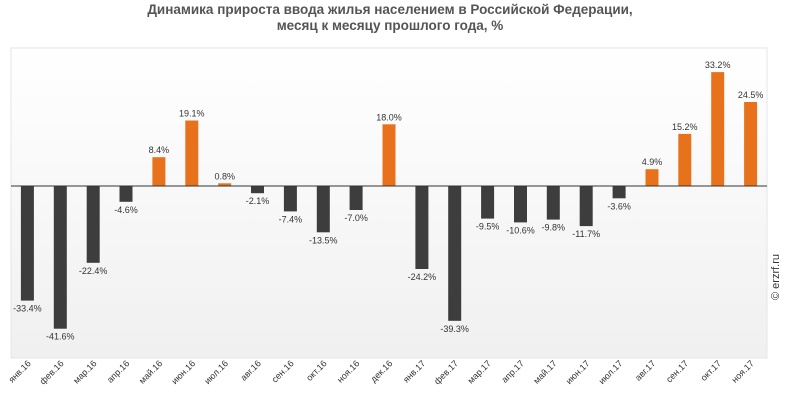 Image resolution: width=809 pixels, height=401 pixels. What do you see at coordinates (27, 243) in the screenshot?
I see `bar-янв.16` at bounding box center [27, 243].